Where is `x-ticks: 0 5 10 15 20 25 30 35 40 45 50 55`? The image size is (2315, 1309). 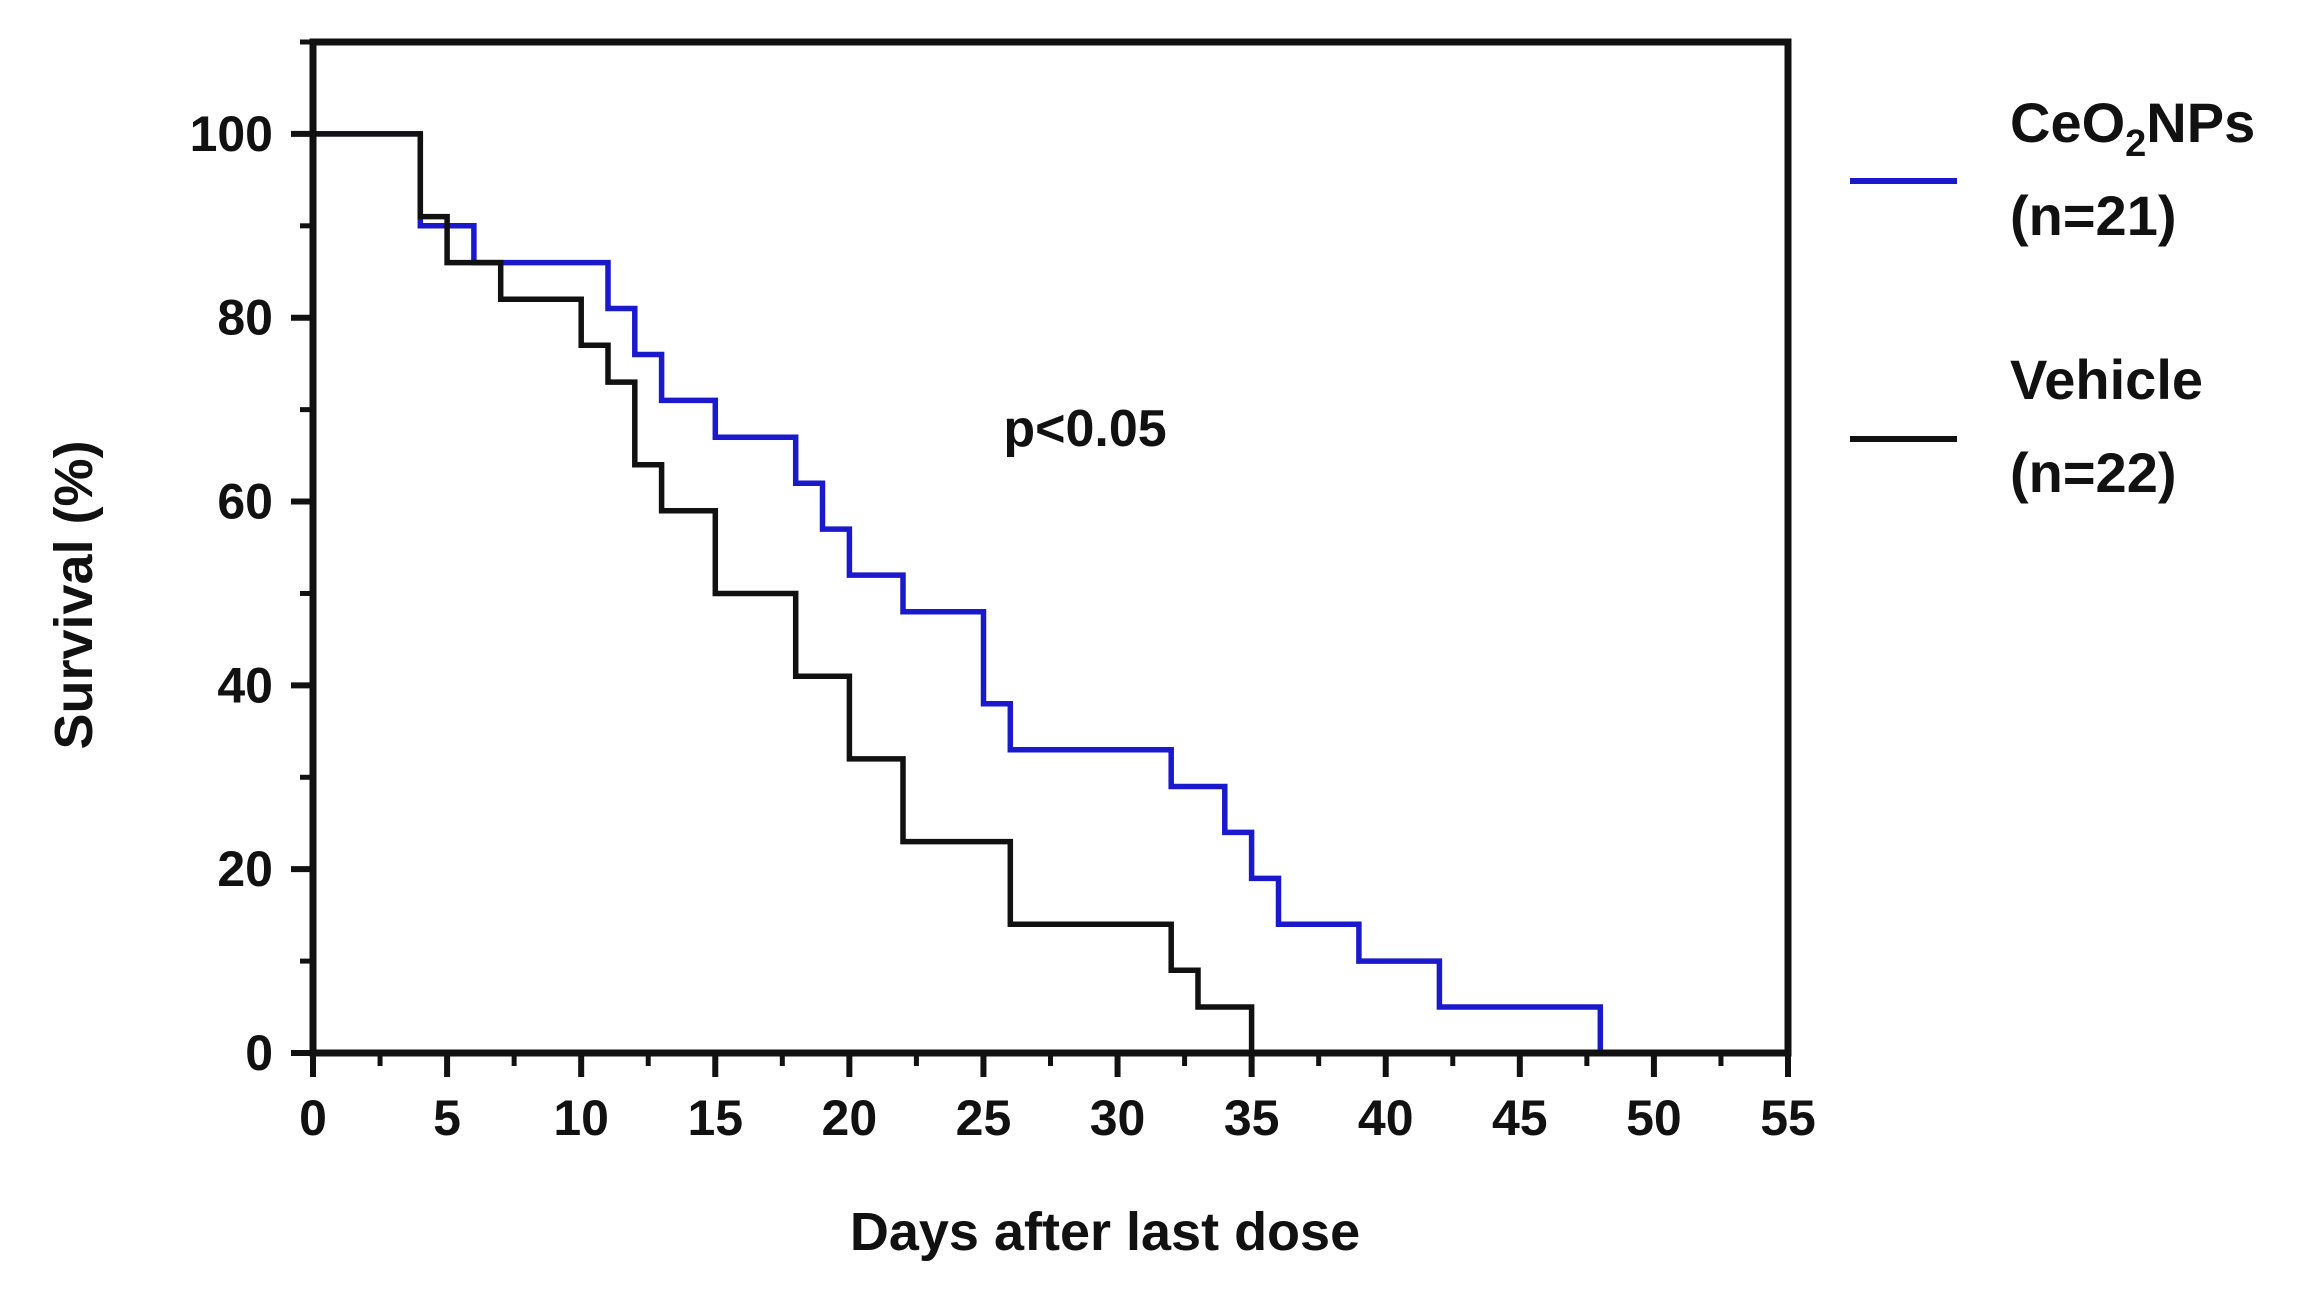 x-ticks: 0 5 10 15 20 25 30 35 40 45 50 55 is located at coordinates (1057, 1099).